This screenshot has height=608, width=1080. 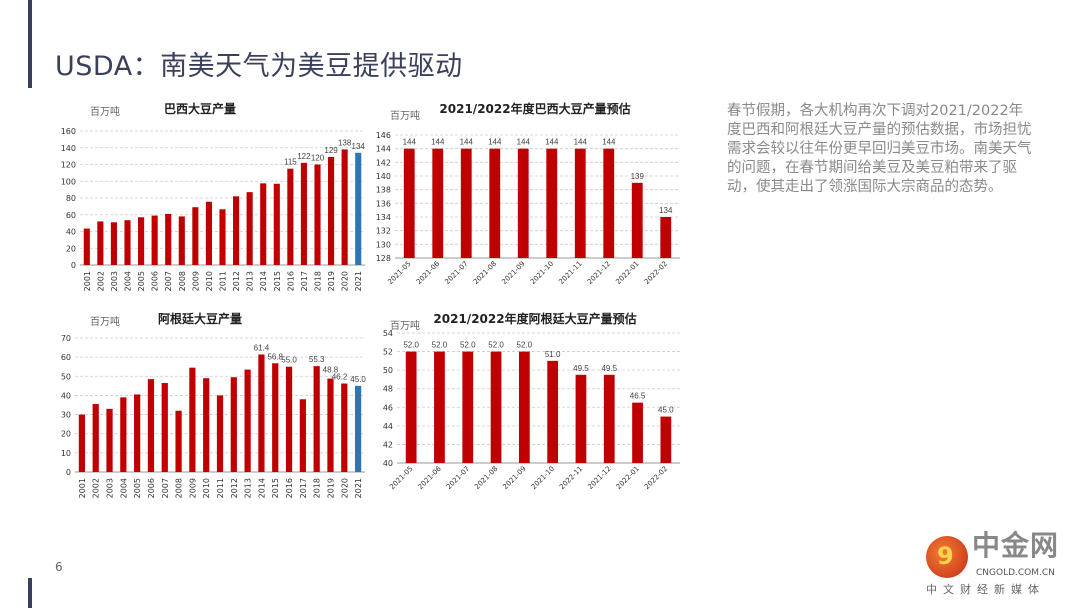 I want to click on x-tick-label: 2001, so click(x=82, y=488).